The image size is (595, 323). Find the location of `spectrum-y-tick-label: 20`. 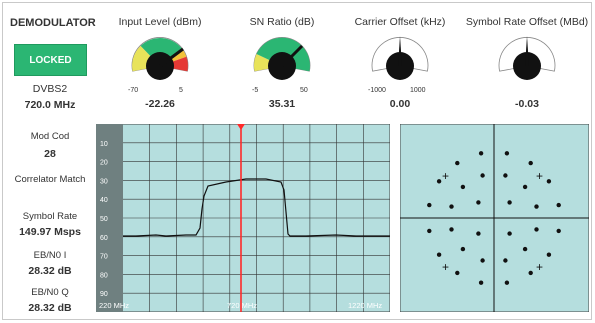

spectrum-y-tick-label: 20 is located at coordinates (104, 163).